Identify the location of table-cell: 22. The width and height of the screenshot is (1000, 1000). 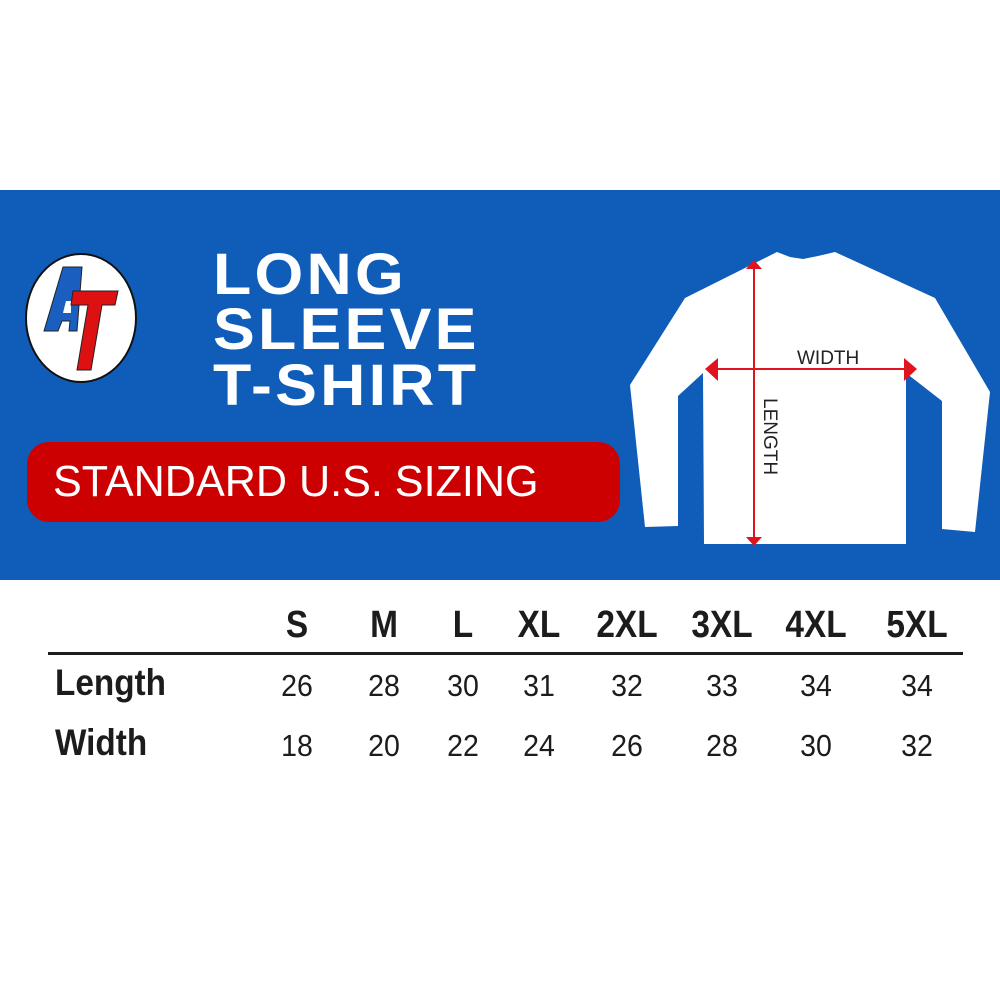
(463, 745).